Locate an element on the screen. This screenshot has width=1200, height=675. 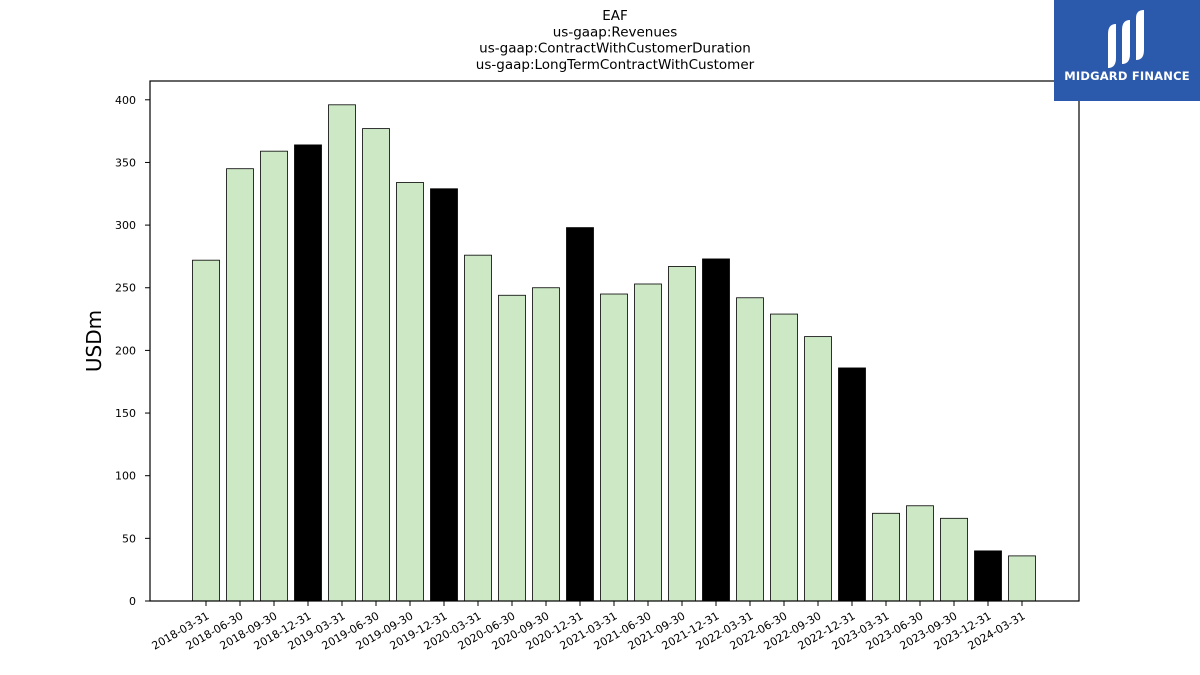
y-tick-label: 300 is located at coordinates (125, 225).